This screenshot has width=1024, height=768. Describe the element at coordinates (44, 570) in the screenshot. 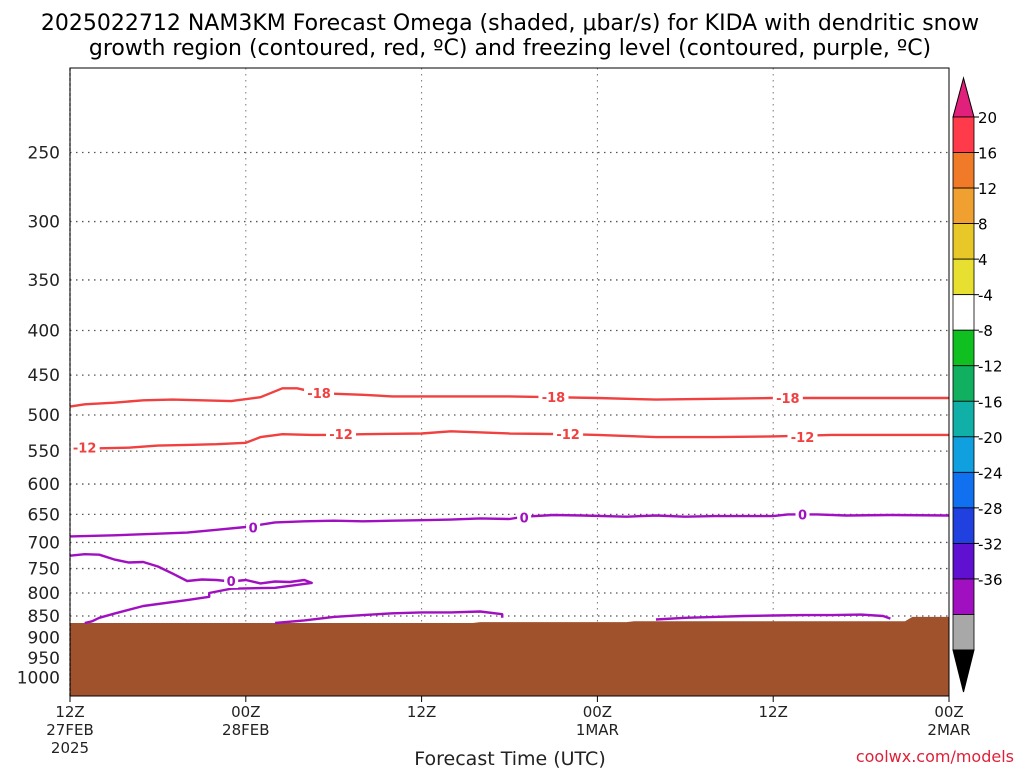

I see `y-tick-label: 750` at that location.